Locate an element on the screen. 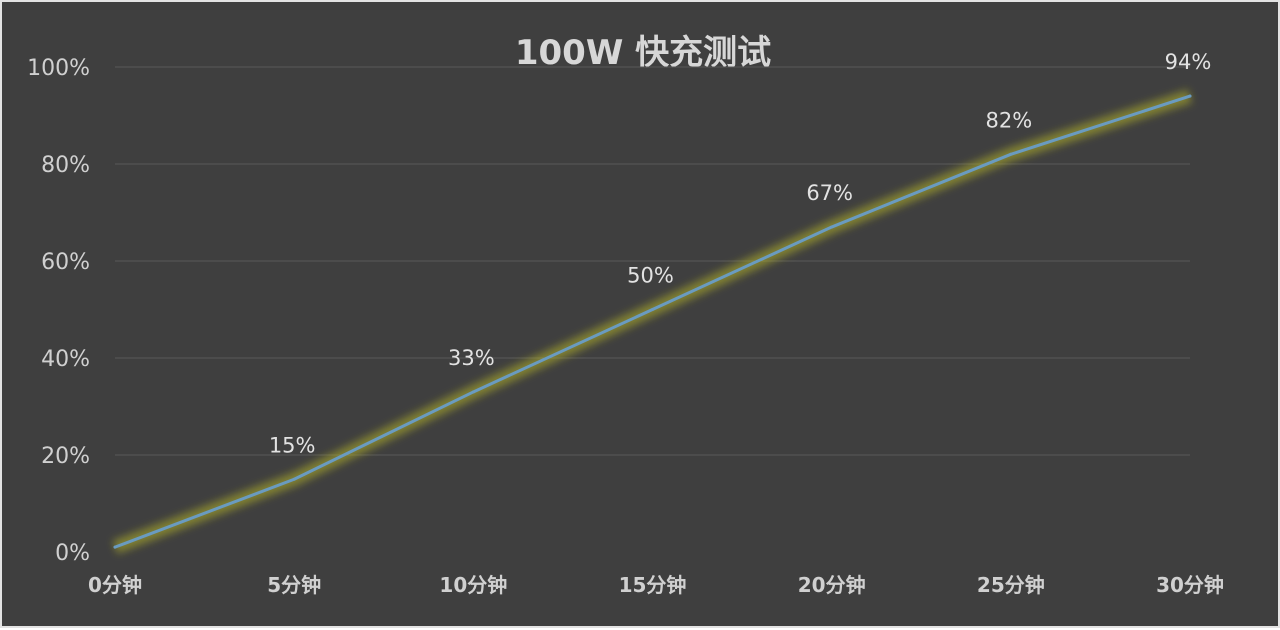 Image resolution: width=1280 pixels, height=630 pixels. y-tick-label: 100% is located at coordinates (58, 68).